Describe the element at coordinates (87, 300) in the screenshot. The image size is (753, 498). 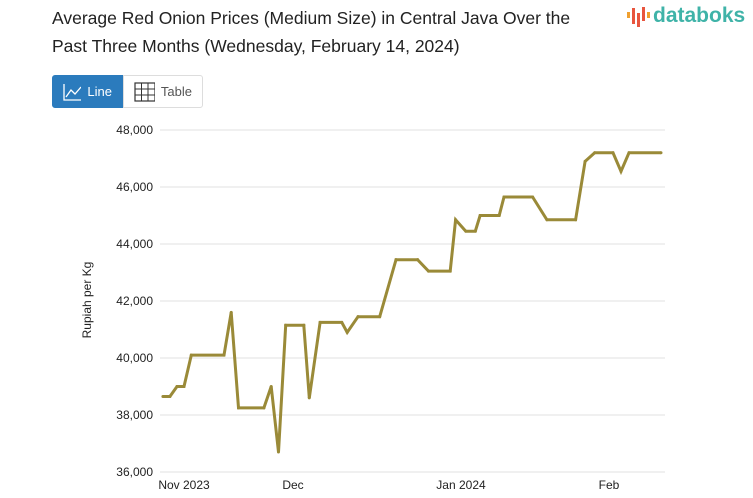
I see `y-axis-title: Rupiah per Kg` at that location.